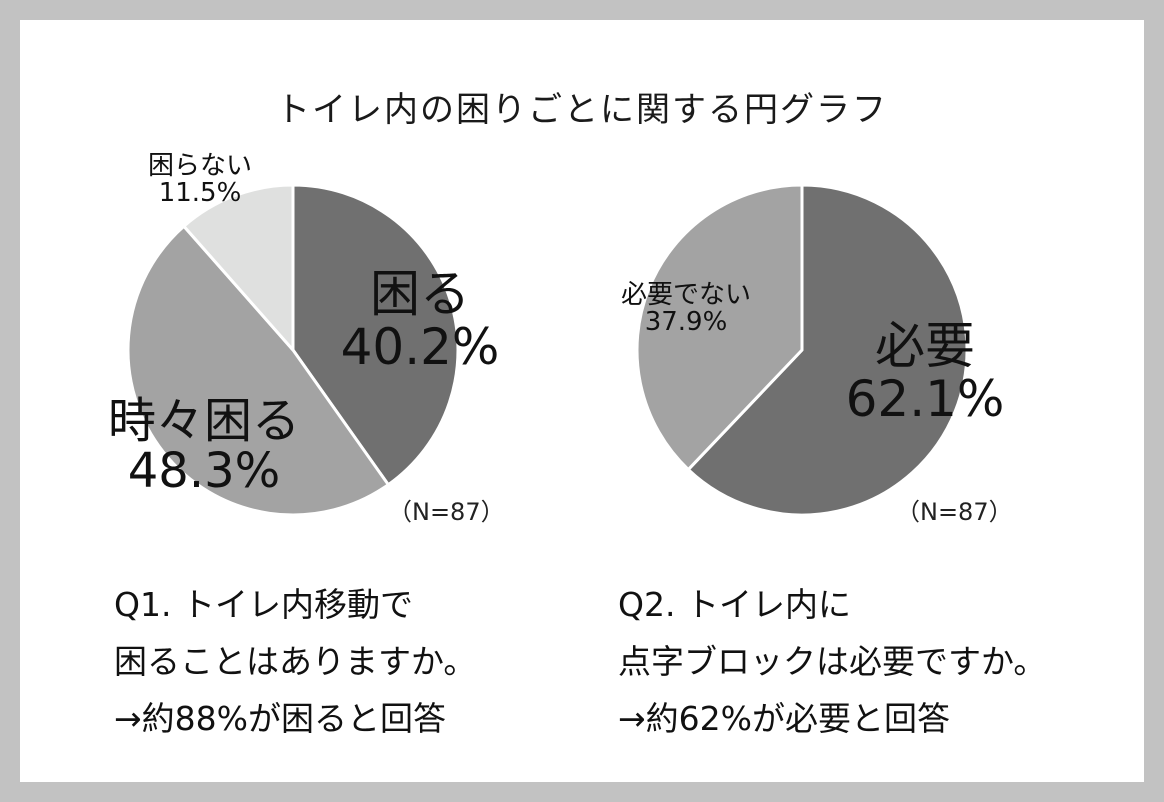 The width and height of the screenshot is (1164, 802). Describe the element at coordinates (263, 604) in the screenshot. I see `question-1-line-1: Q1. トイレ内移動で` at that location.